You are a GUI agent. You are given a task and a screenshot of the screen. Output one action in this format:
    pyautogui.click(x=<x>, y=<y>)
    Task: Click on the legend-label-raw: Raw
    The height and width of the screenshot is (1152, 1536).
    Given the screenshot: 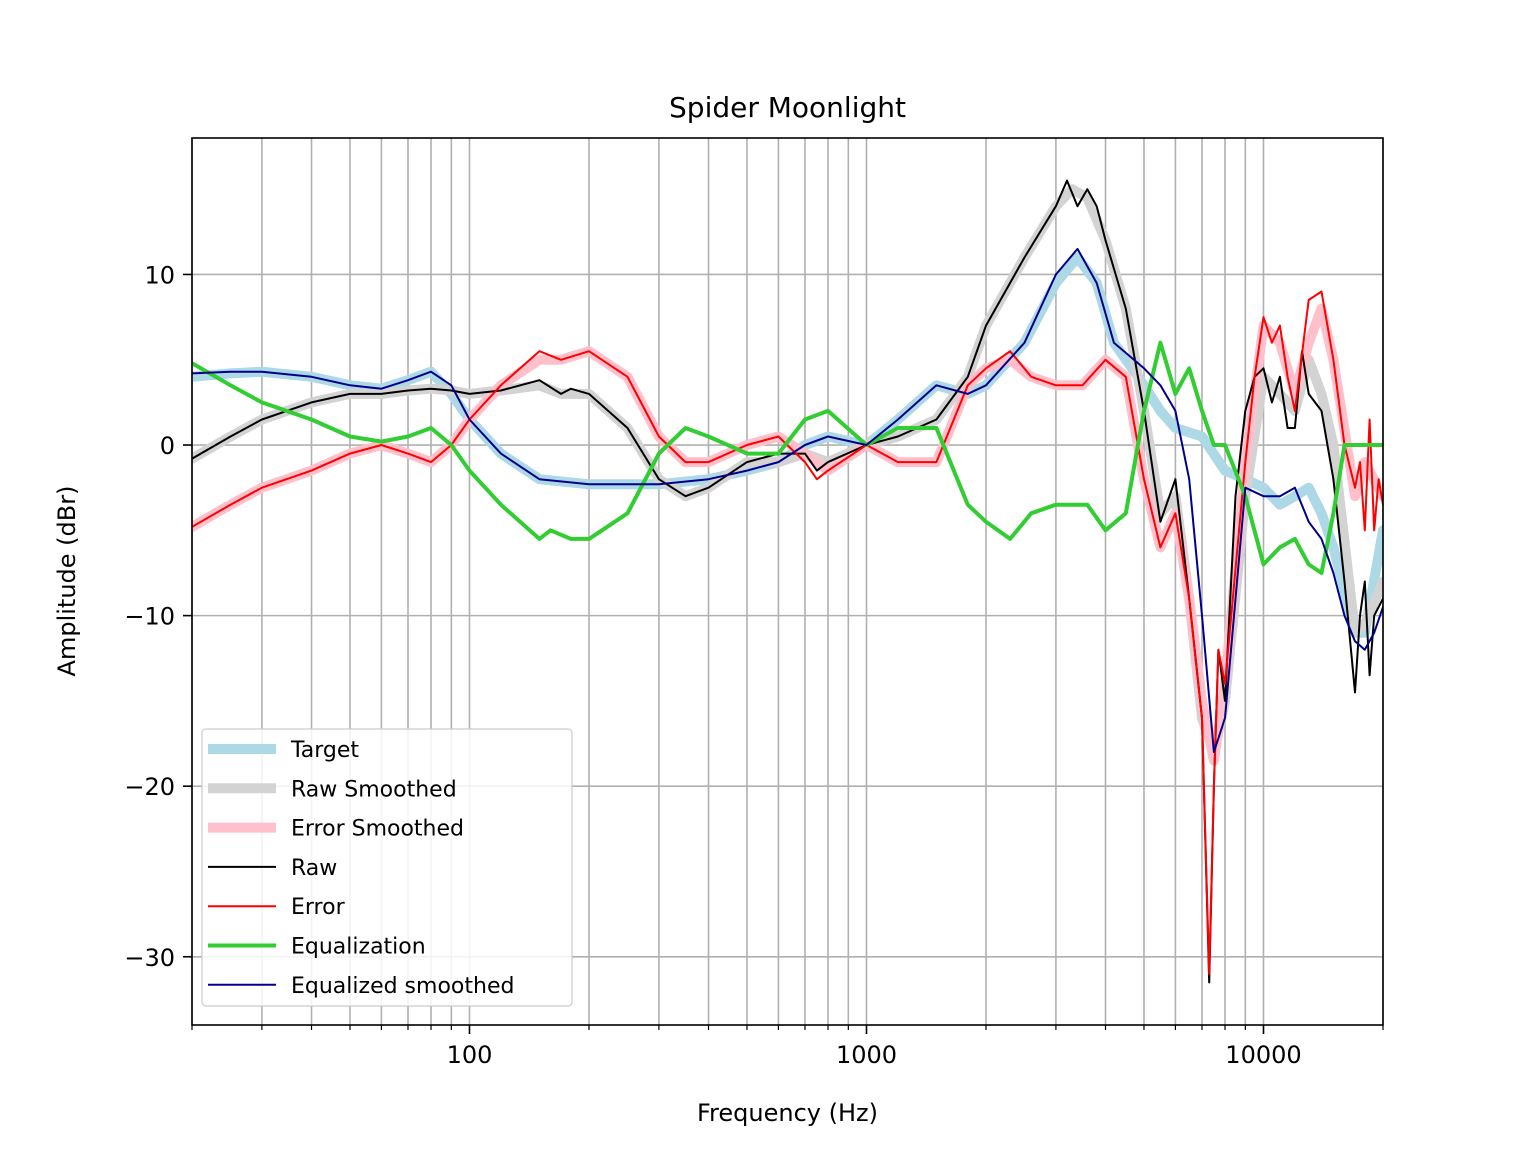 What is the action you would take?
    pyautogui.click(x=314, y=868)
    